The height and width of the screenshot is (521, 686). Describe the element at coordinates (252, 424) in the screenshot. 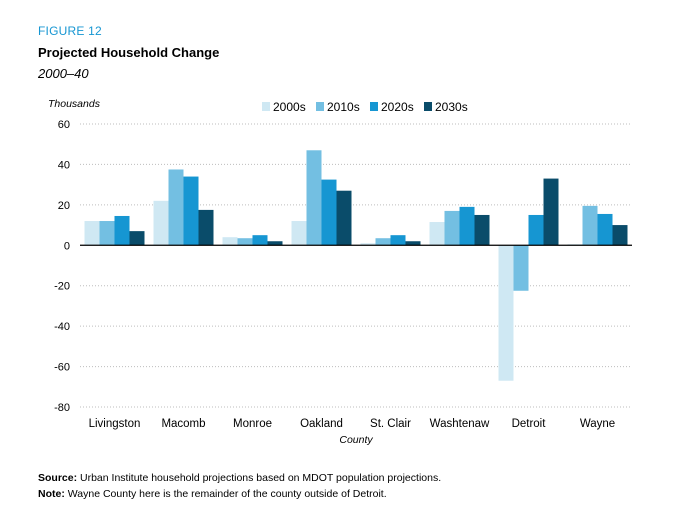

I see `x-tick-label: Monroe` at that location.